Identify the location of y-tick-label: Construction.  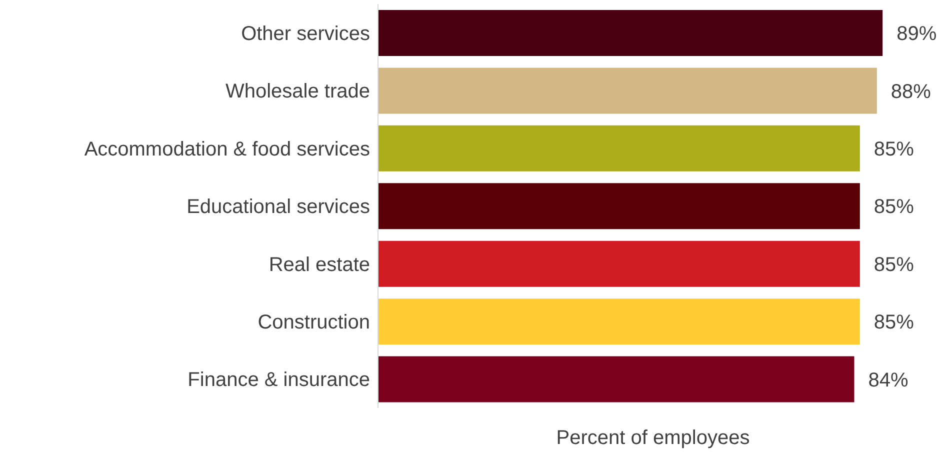
(314, 323).